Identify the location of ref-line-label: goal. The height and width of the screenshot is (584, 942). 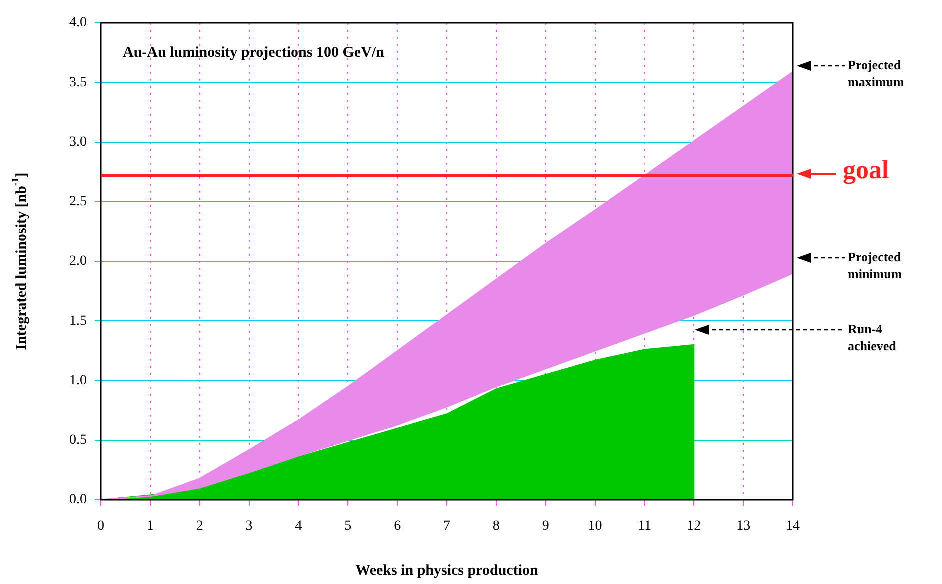
(866, 169).